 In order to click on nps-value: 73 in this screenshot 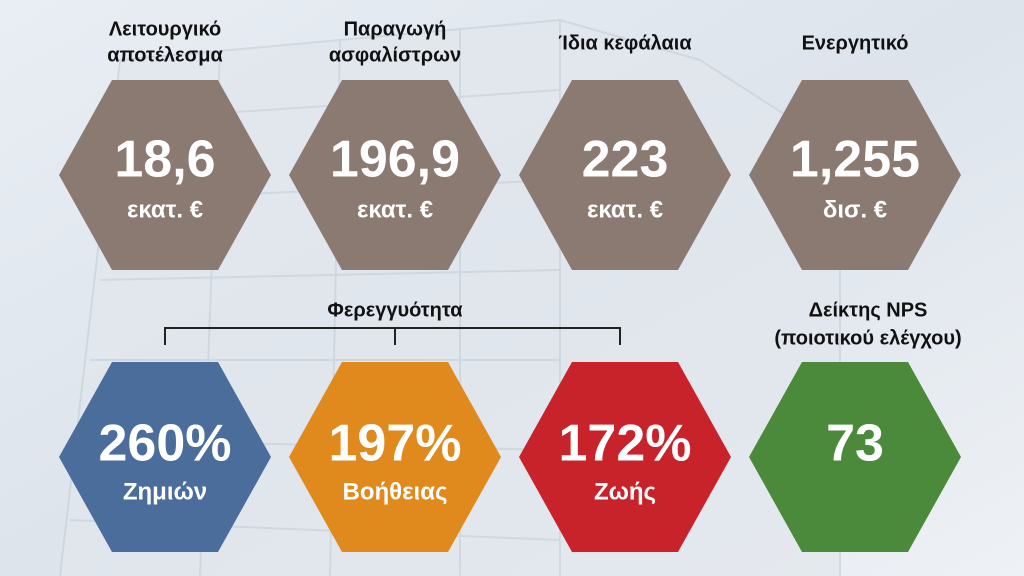, I will do `click(855, 444)`.